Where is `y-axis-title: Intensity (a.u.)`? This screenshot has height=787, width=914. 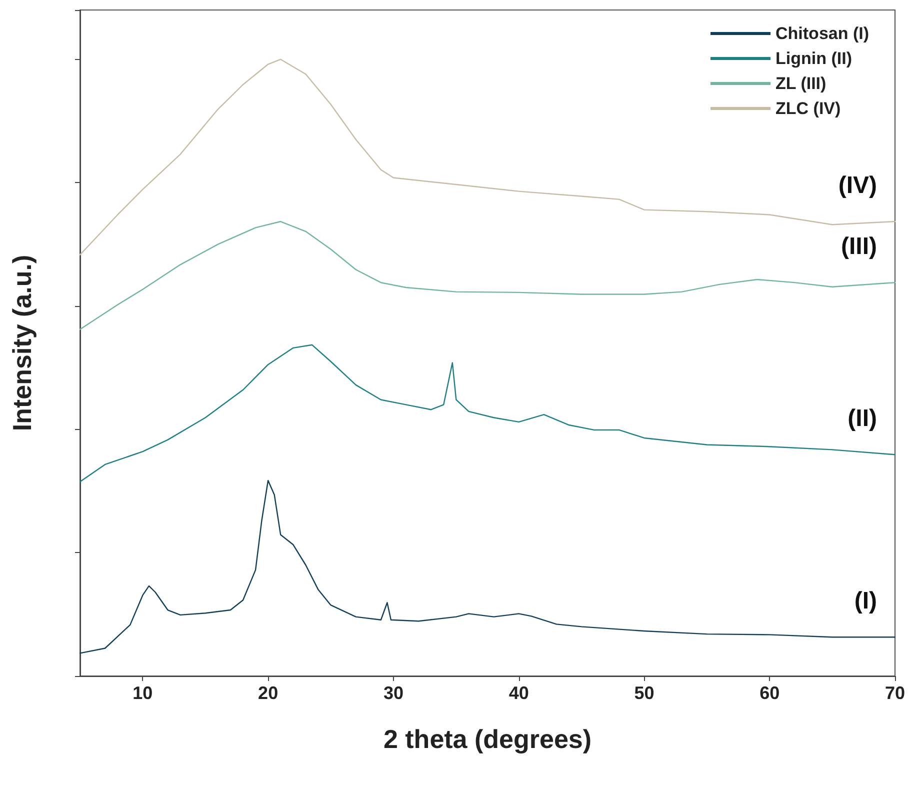
y-axis-title: Intensity (a.u.) is located at coordinates (22, 343).